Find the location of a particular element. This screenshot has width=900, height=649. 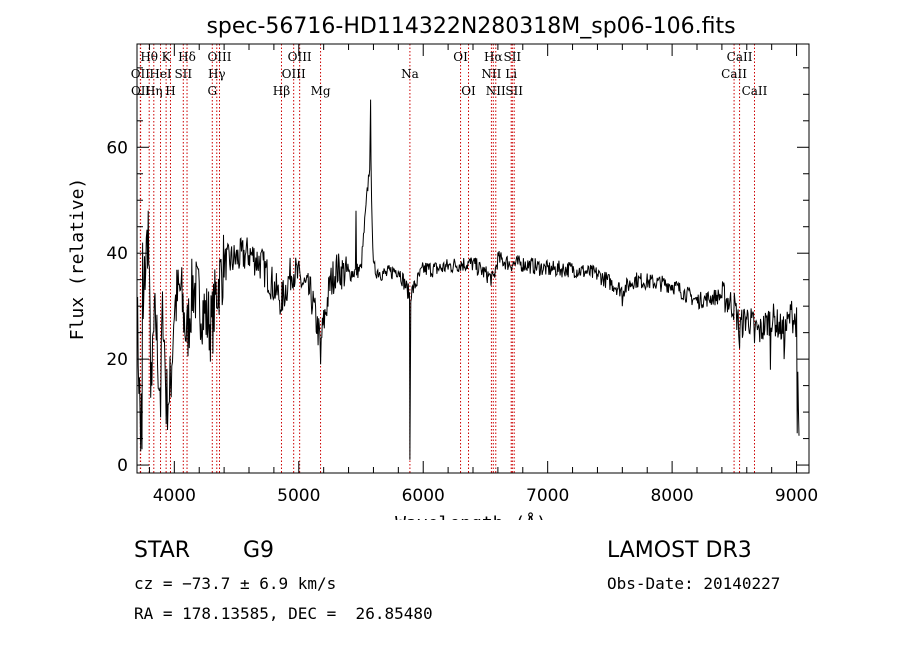

line-label-11: OIII is located at coordinates (219, 57).